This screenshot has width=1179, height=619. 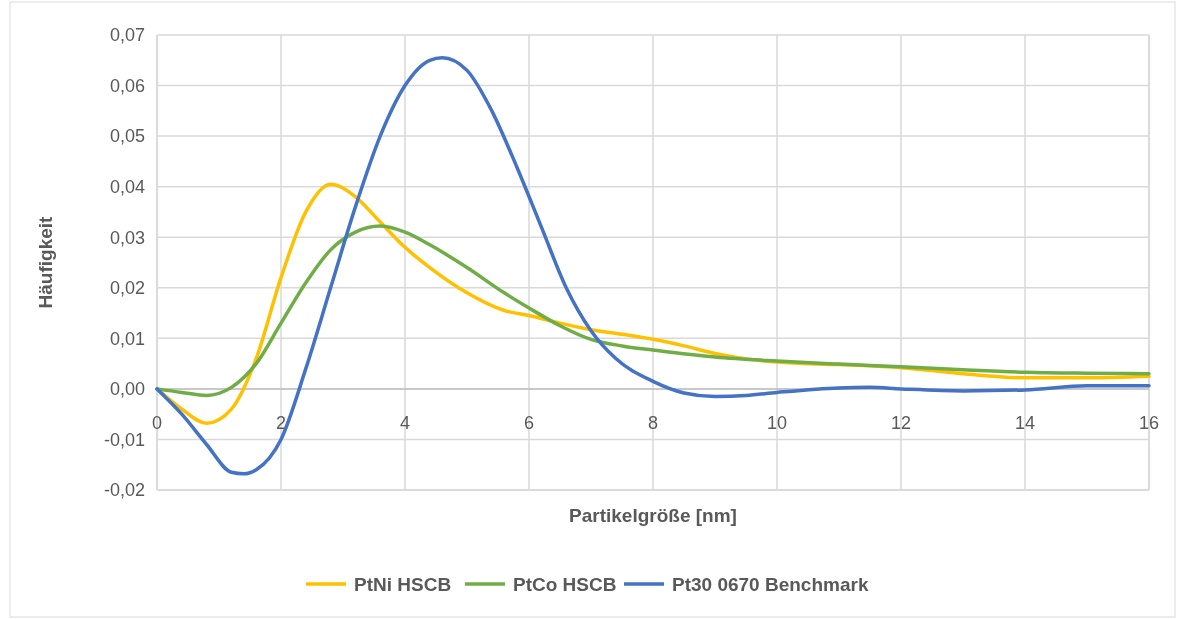 What do you see at coordinates (405, 423) in the screenshot?
I see `x-tick-label: 4` at bounding box center [405, 423].